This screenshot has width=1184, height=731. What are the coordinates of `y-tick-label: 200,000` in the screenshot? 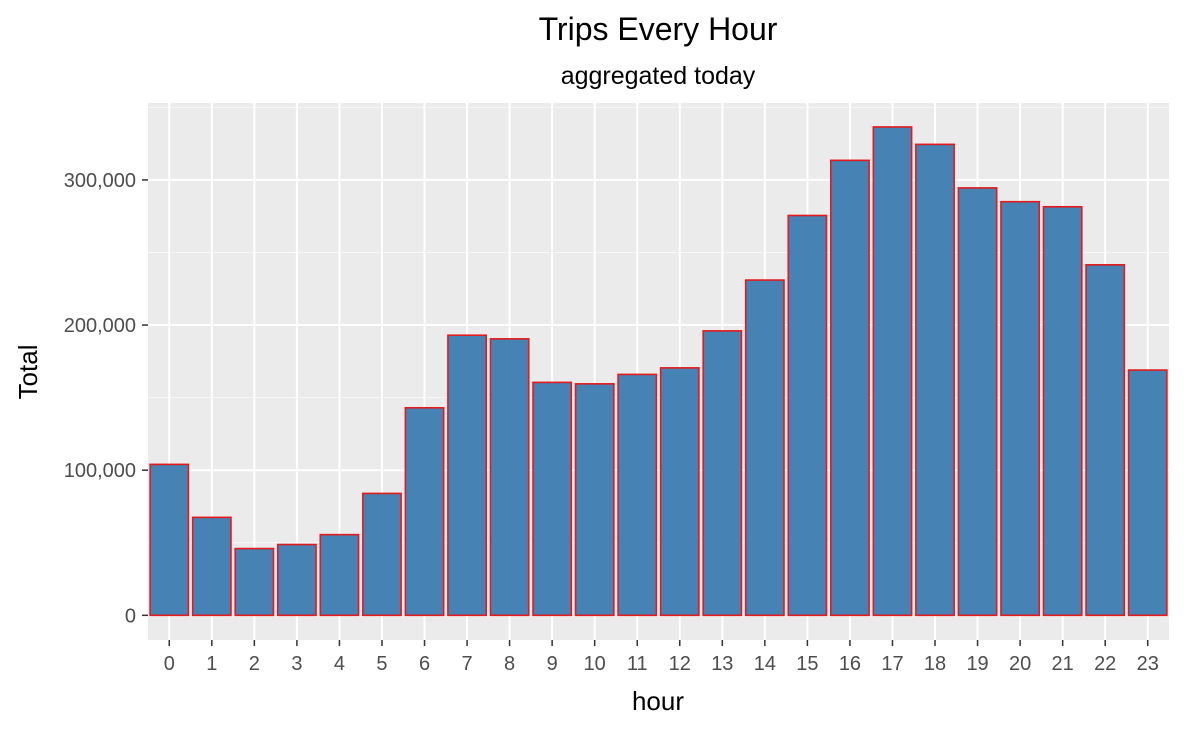 It's located at (100, 326).